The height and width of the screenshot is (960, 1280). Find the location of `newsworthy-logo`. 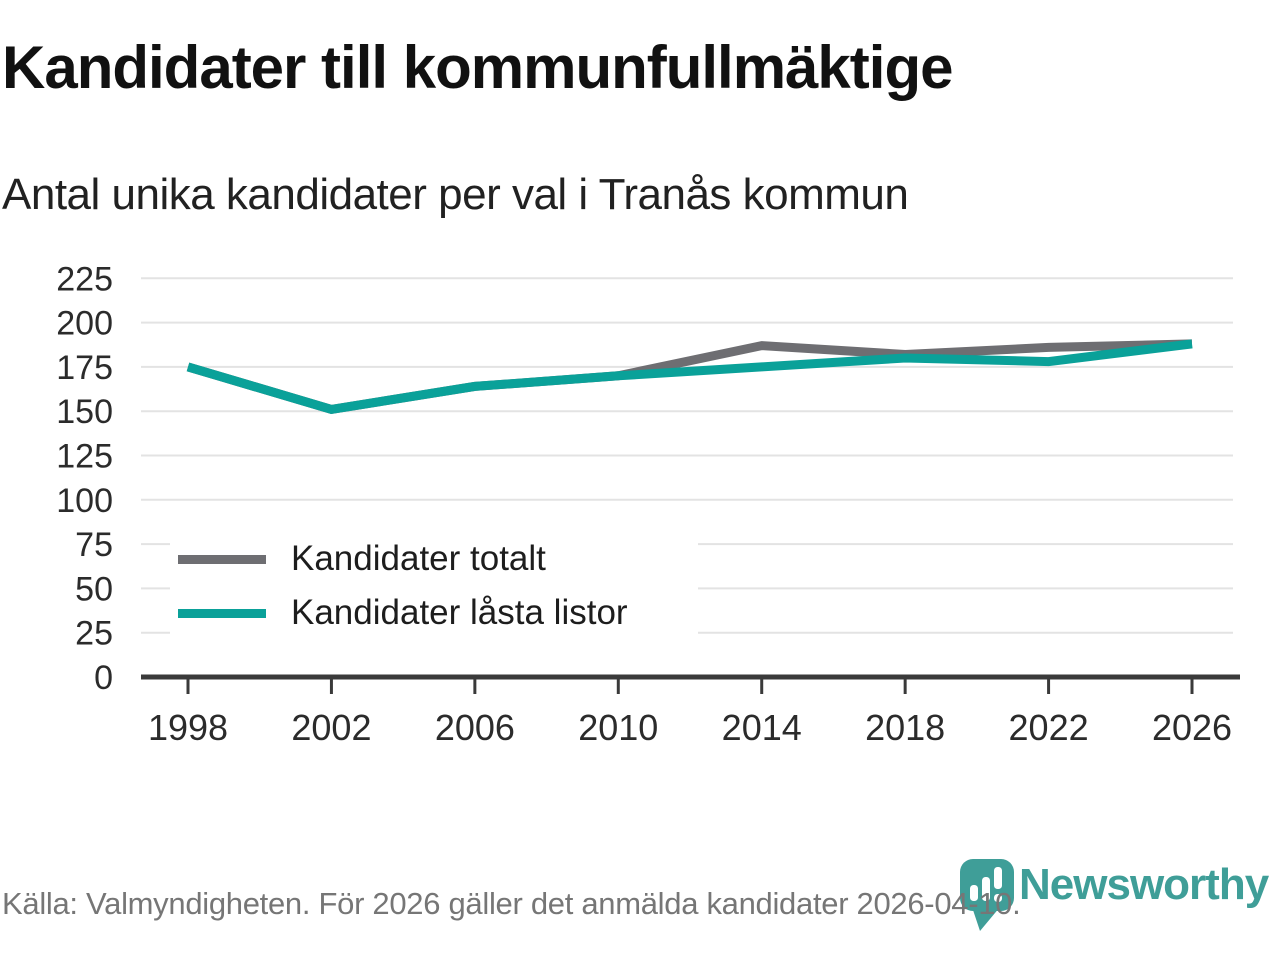

newsworthy-logo is located at coordinates (987, 895).